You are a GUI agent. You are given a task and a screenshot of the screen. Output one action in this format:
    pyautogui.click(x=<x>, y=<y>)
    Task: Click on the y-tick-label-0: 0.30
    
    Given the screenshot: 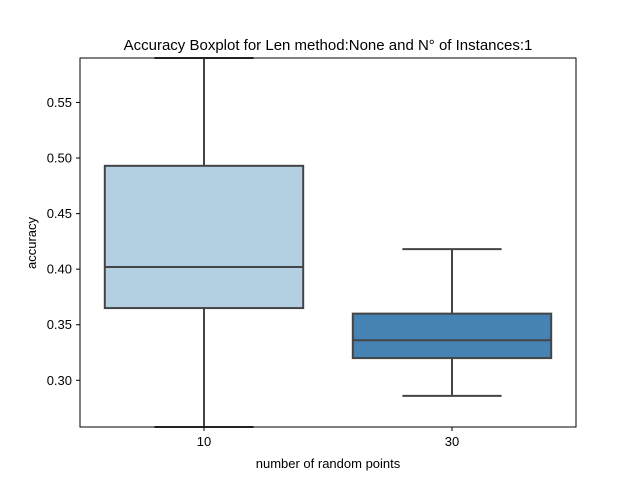 What is the action you would take?
    pyautogui.click(x=59, y=380)
    